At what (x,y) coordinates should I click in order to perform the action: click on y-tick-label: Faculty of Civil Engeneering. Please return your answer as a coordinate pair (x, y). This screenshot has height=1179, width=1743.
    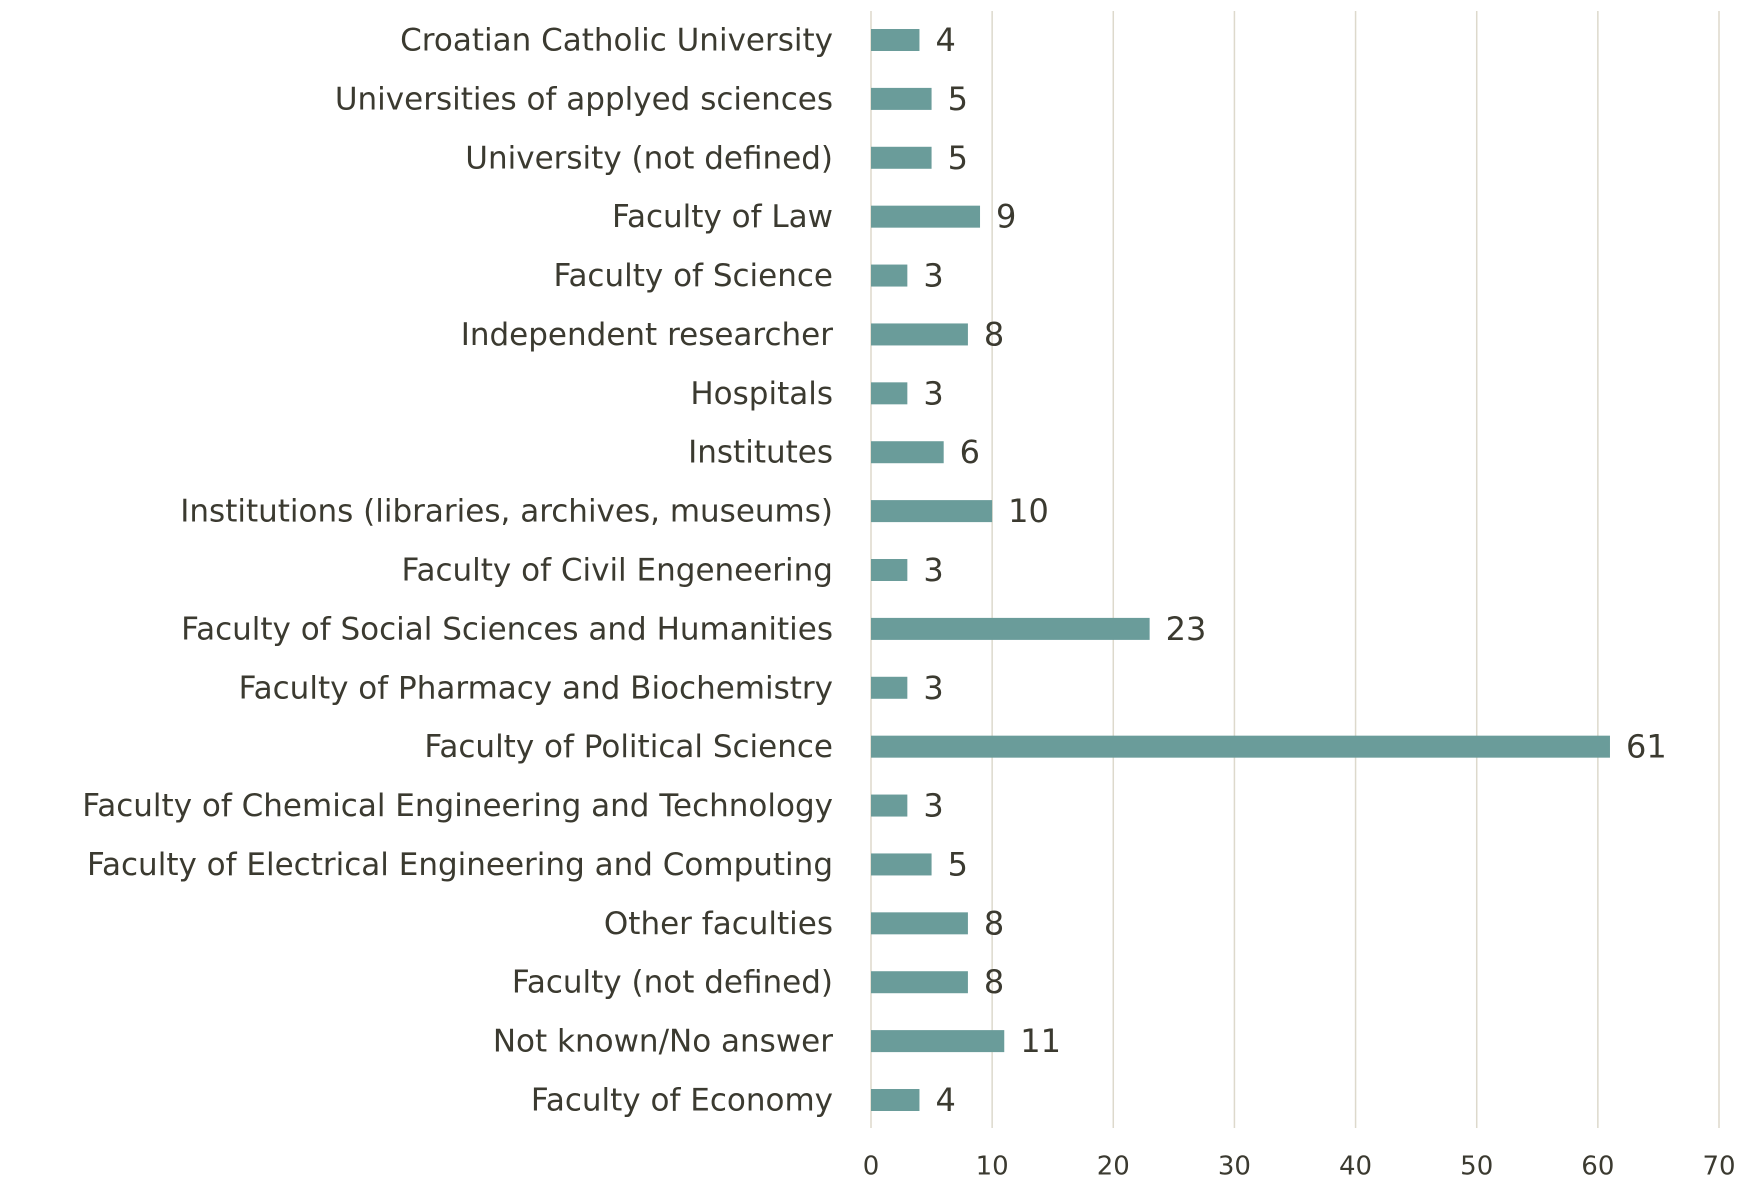
    Looking at the image, I should click on (617, 571).